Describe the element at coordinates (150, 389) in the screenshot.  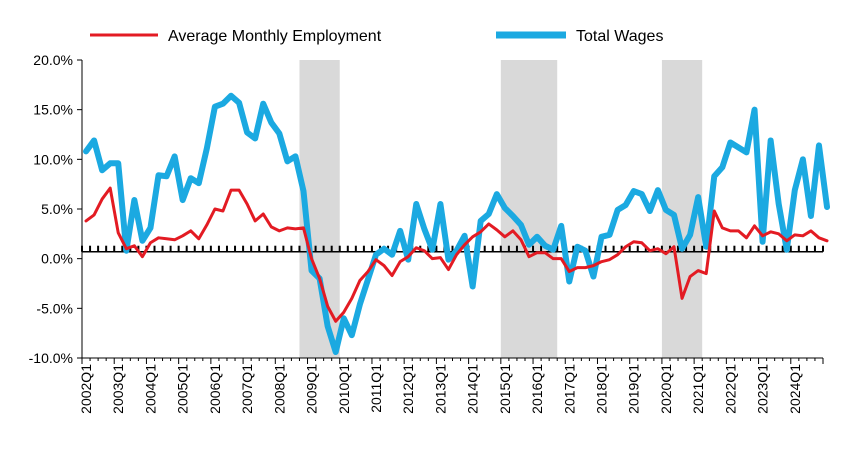
I see `x-tick-label: 2004Q1` at that location.